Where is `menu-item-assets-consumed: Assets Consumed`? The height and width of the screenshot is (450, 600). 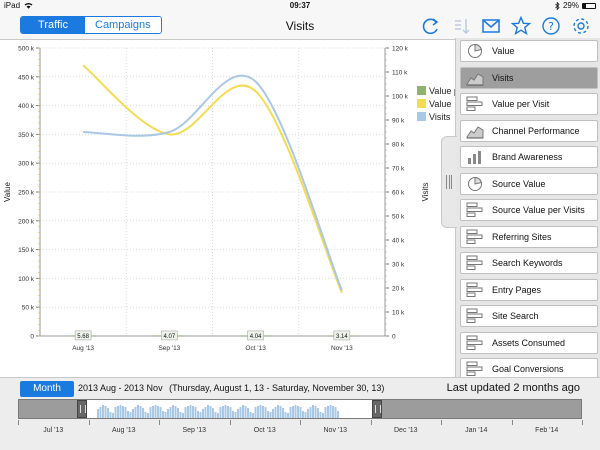
menu-item-assets-consumed: Assets Consumed is located at coordinates (529, 342).